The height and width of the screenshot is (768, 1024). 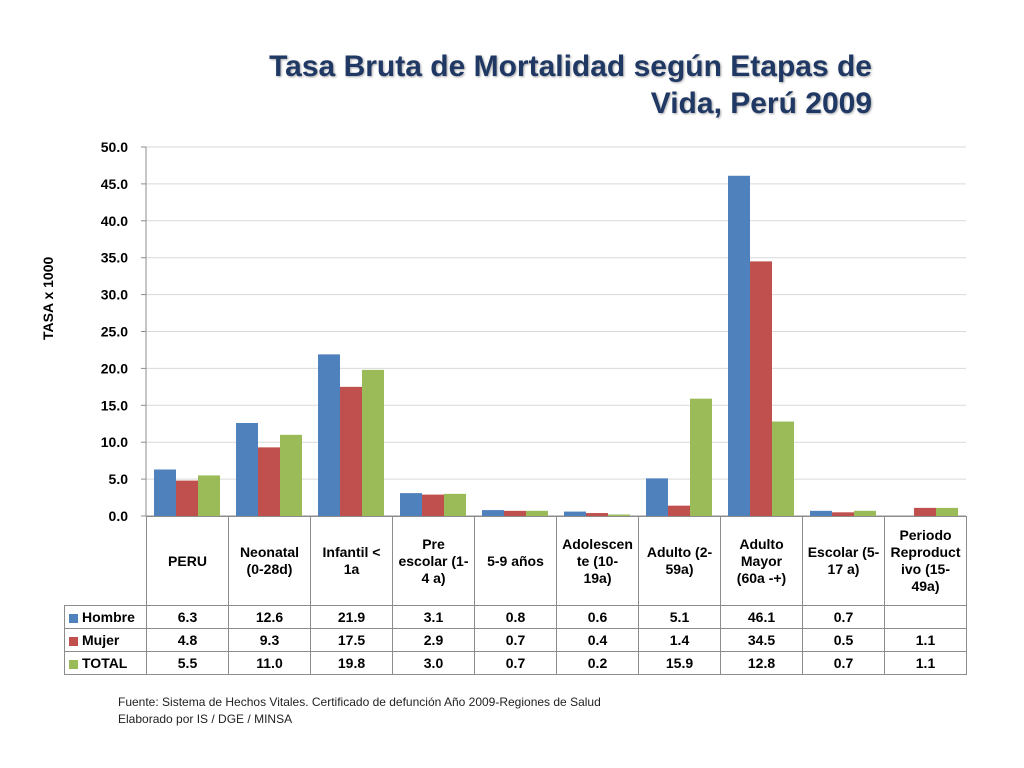 I want to click on legend-label: Hombre, so click(x=108, y=617).